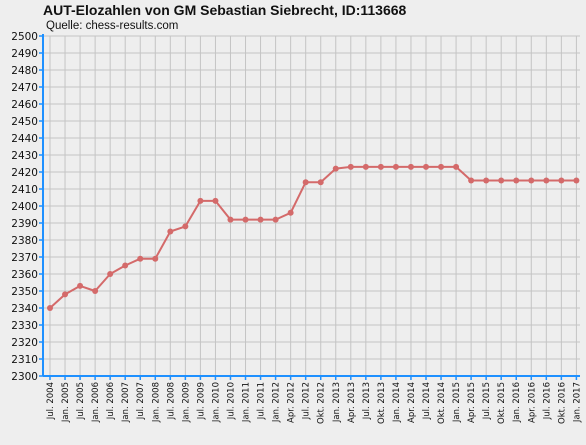 This screenshot has height=445, width=586. I want to click on y-tick-label: 2370, so click(24, 258).